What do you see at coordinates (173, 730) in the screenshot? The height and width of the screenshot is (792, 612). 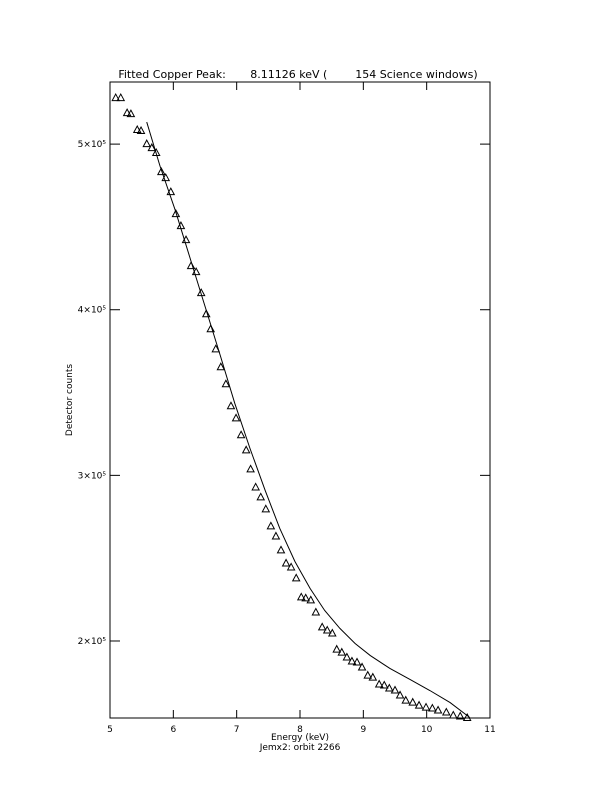 I see `x-tick-label: 6` at bounding box center [173, 730].